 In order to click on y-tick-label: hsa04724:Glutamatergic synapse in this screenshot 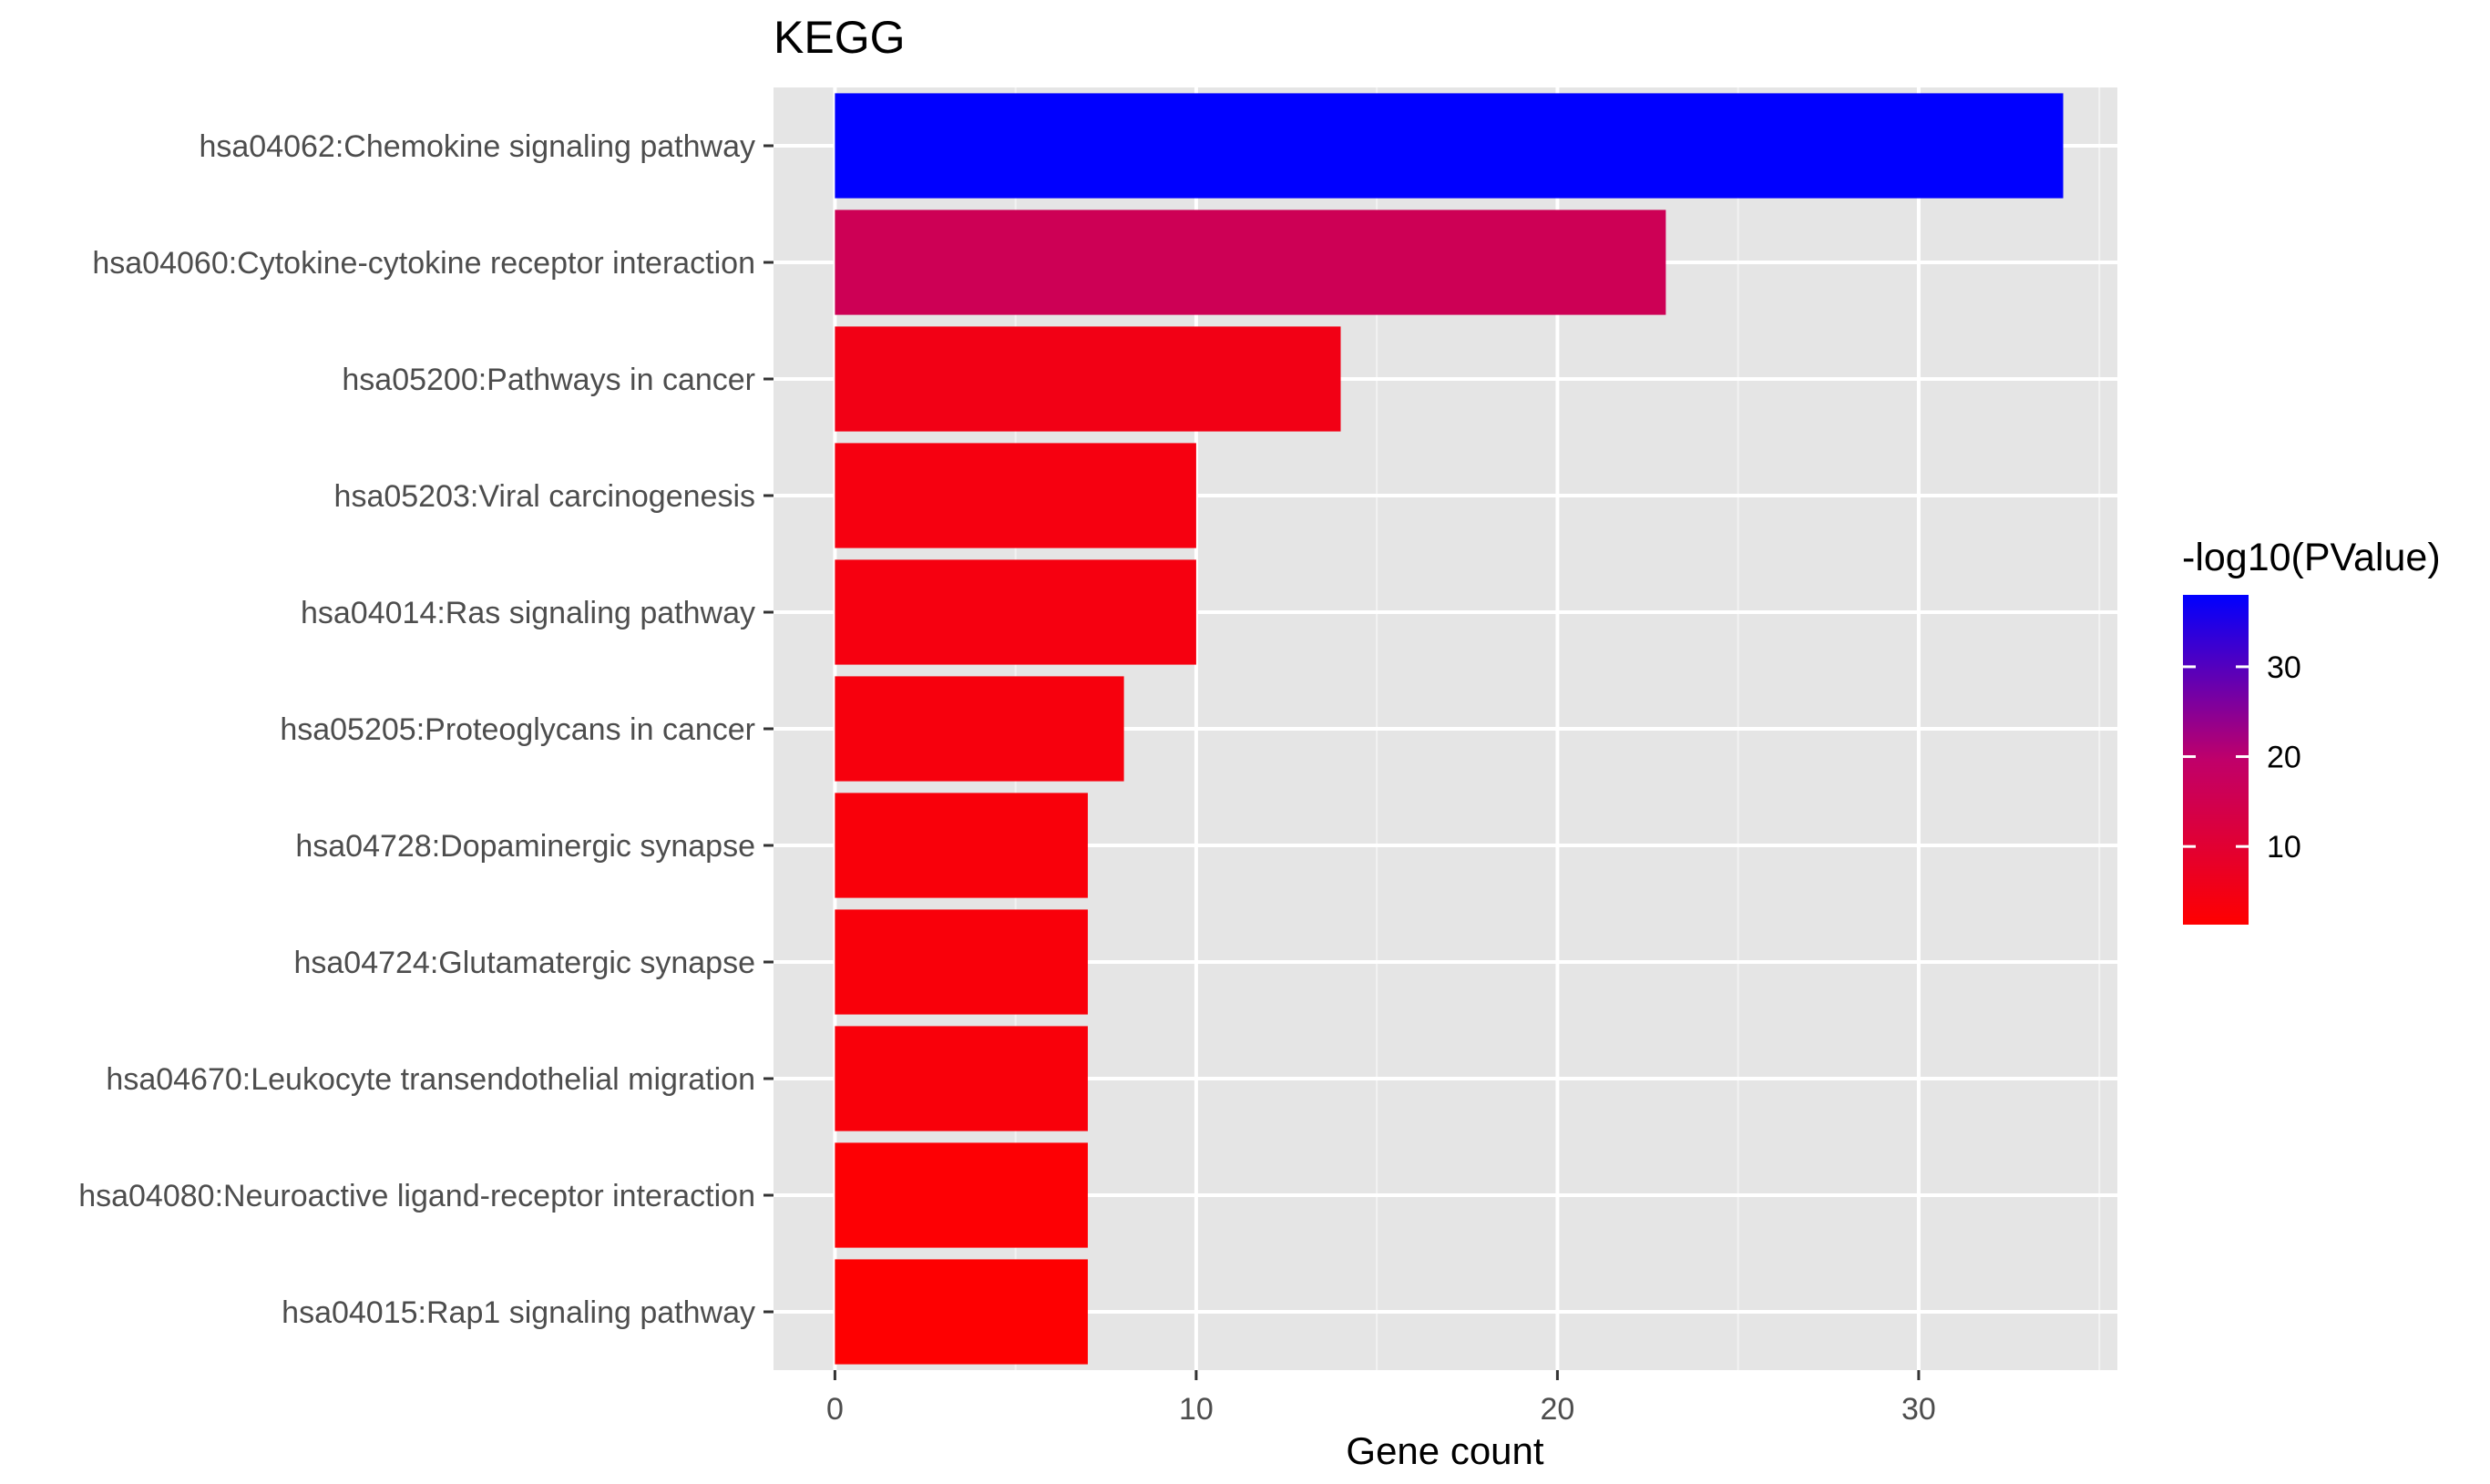, I will do `click(524, 963)`.